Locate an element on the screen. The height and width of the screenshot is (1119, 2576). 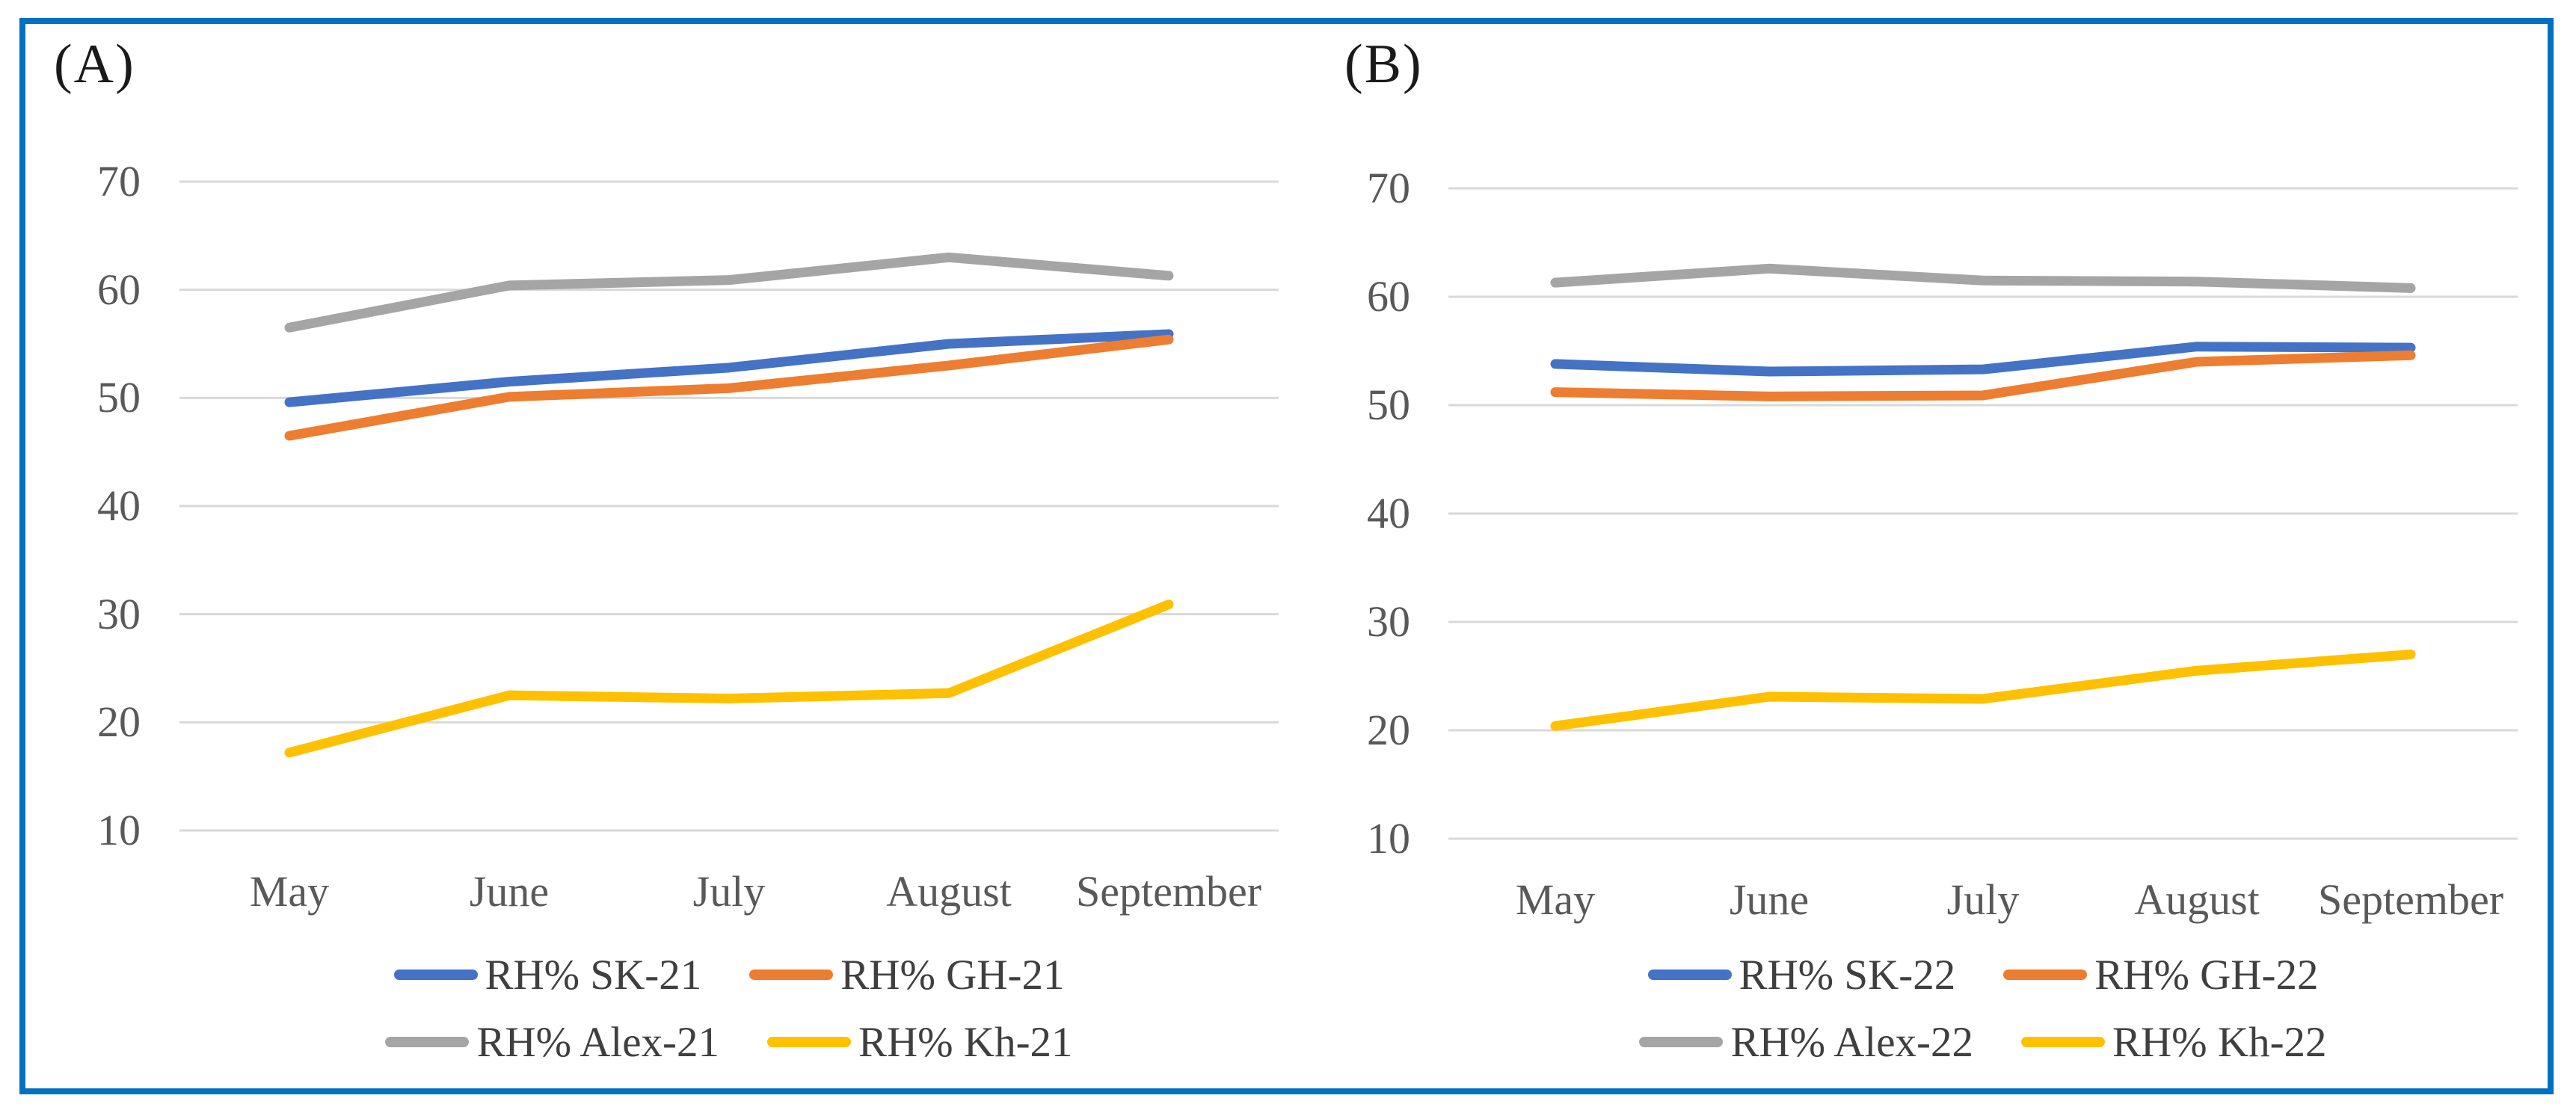
legend-label: RH% Alex-21 is located at coordinates (597, 1042).